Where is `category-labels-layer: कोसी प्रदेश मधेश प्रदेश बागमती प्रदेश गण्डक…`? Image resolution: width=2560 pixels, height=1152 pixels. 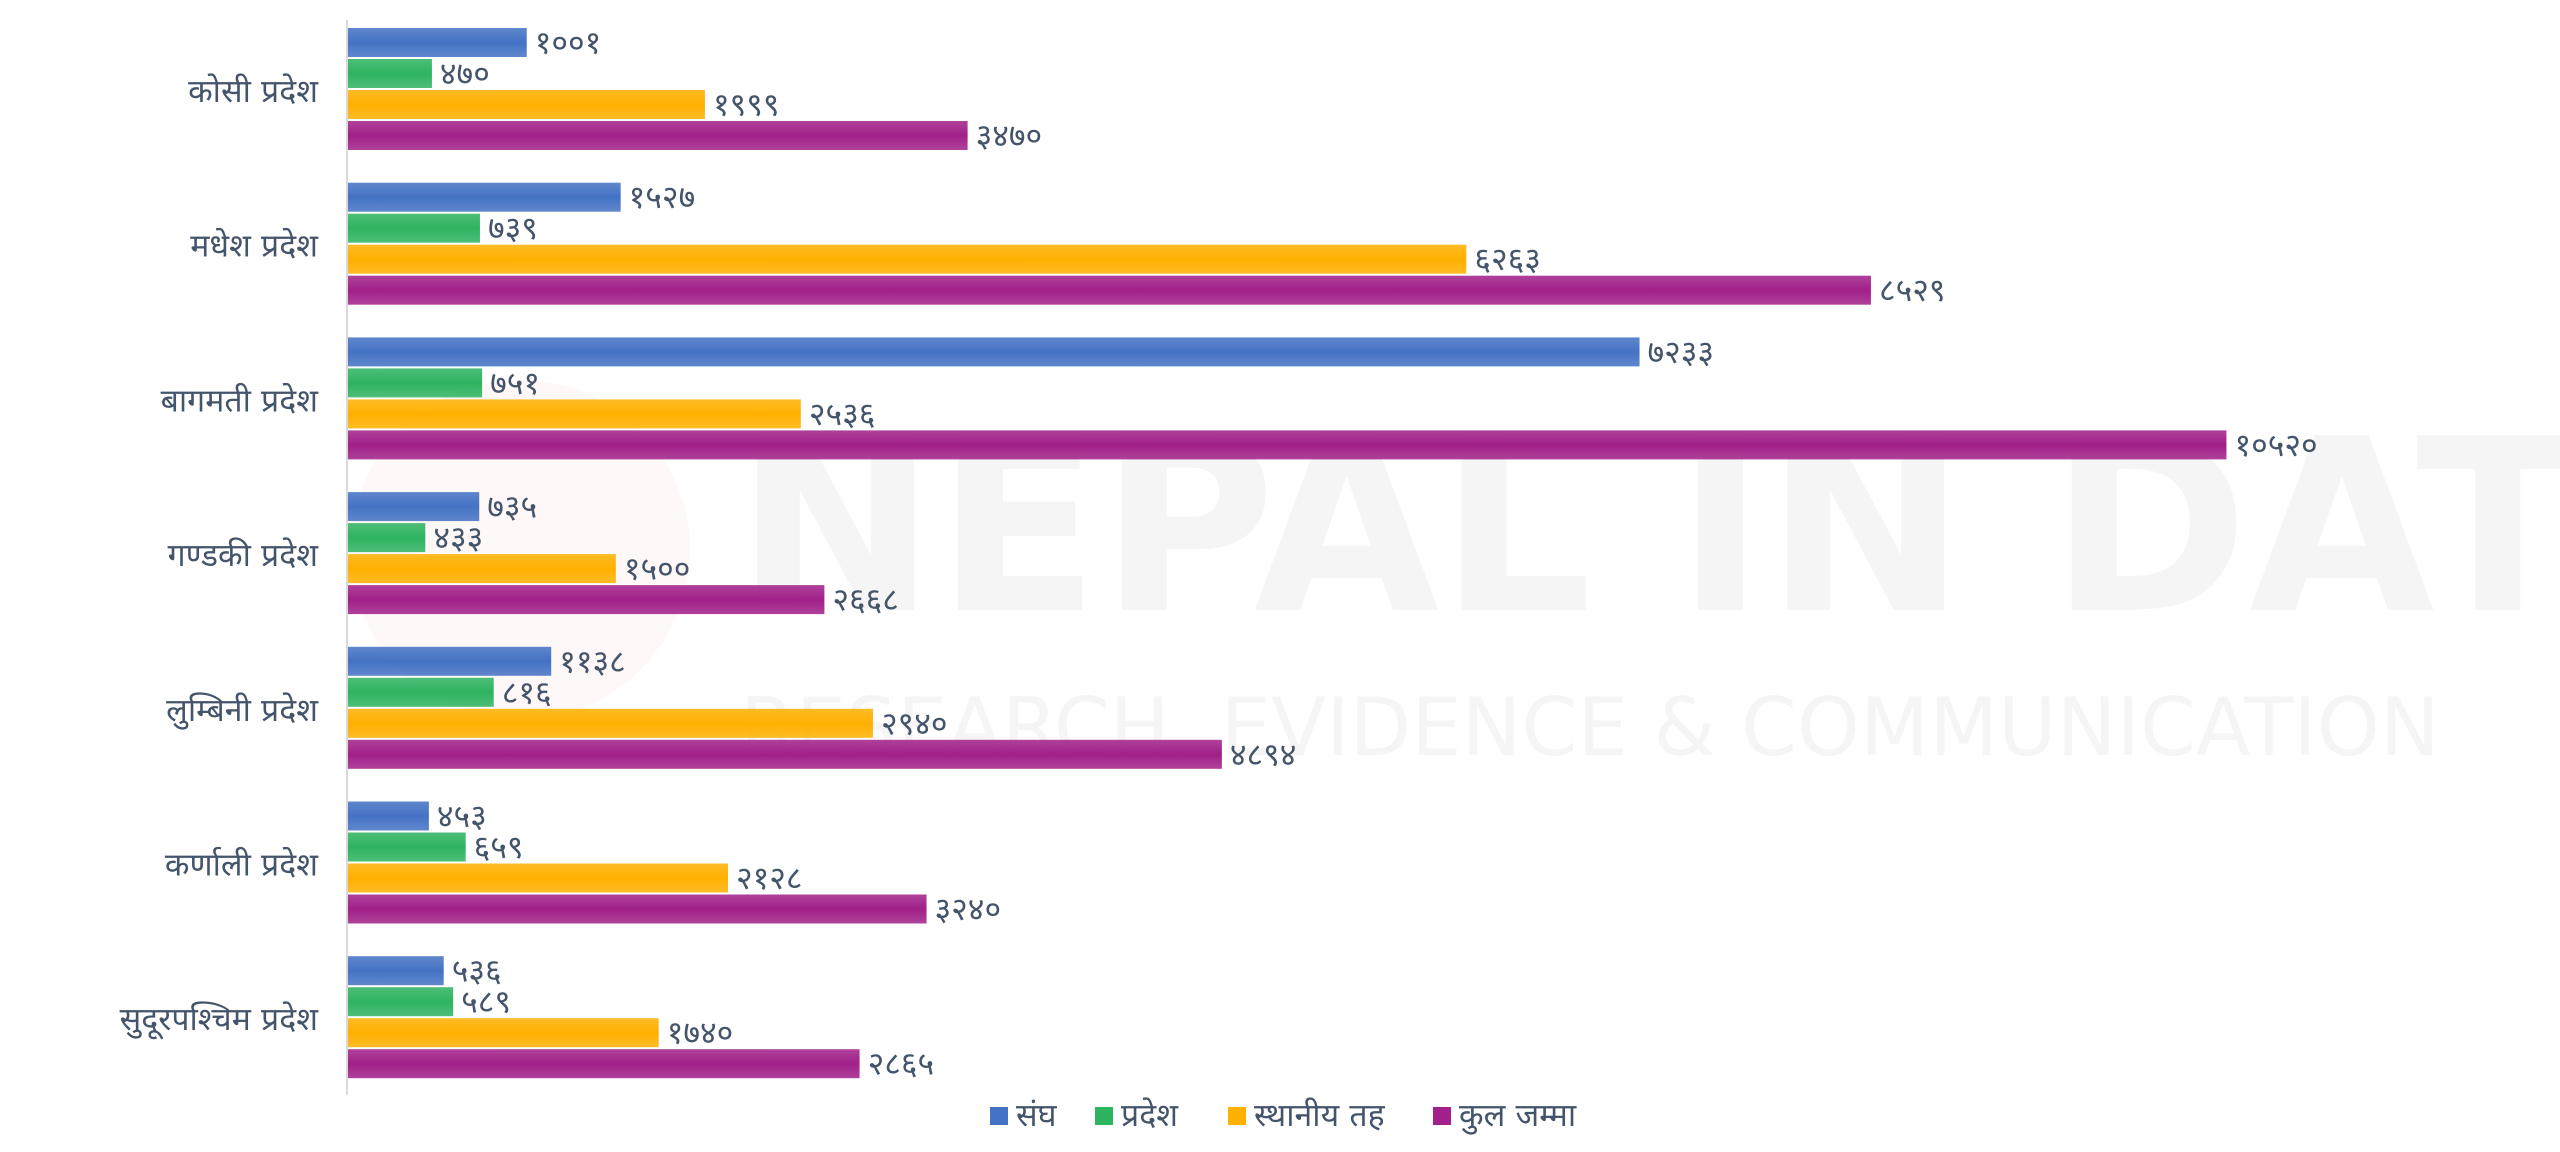
category-labels-layer: कोसी प्रदेश मधेश प्रदेश बागमती प्रदेश गण्डक… is located at coordinates (220, 556).